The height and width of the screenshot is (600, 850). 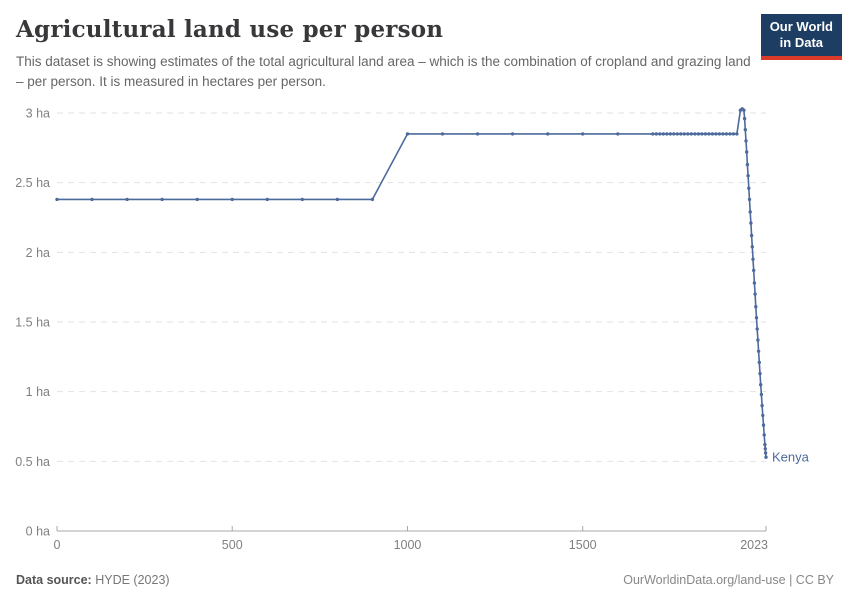 I want to click on y-axis-labels: 0 ha 0.5 ha 1 ha 1.5 ha 2 ha 2.5 ha 3 ha, so click(x=32, y=323).